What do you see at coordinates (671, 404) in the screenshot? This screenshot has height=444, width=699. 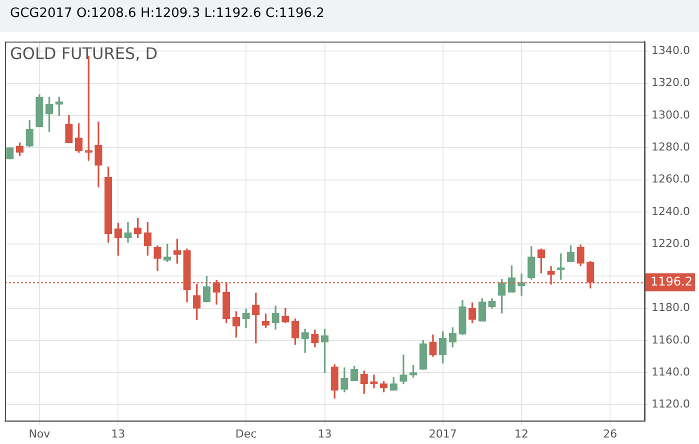 I see `y-tick-label: 1120.0` at bounding box center [671, 404].